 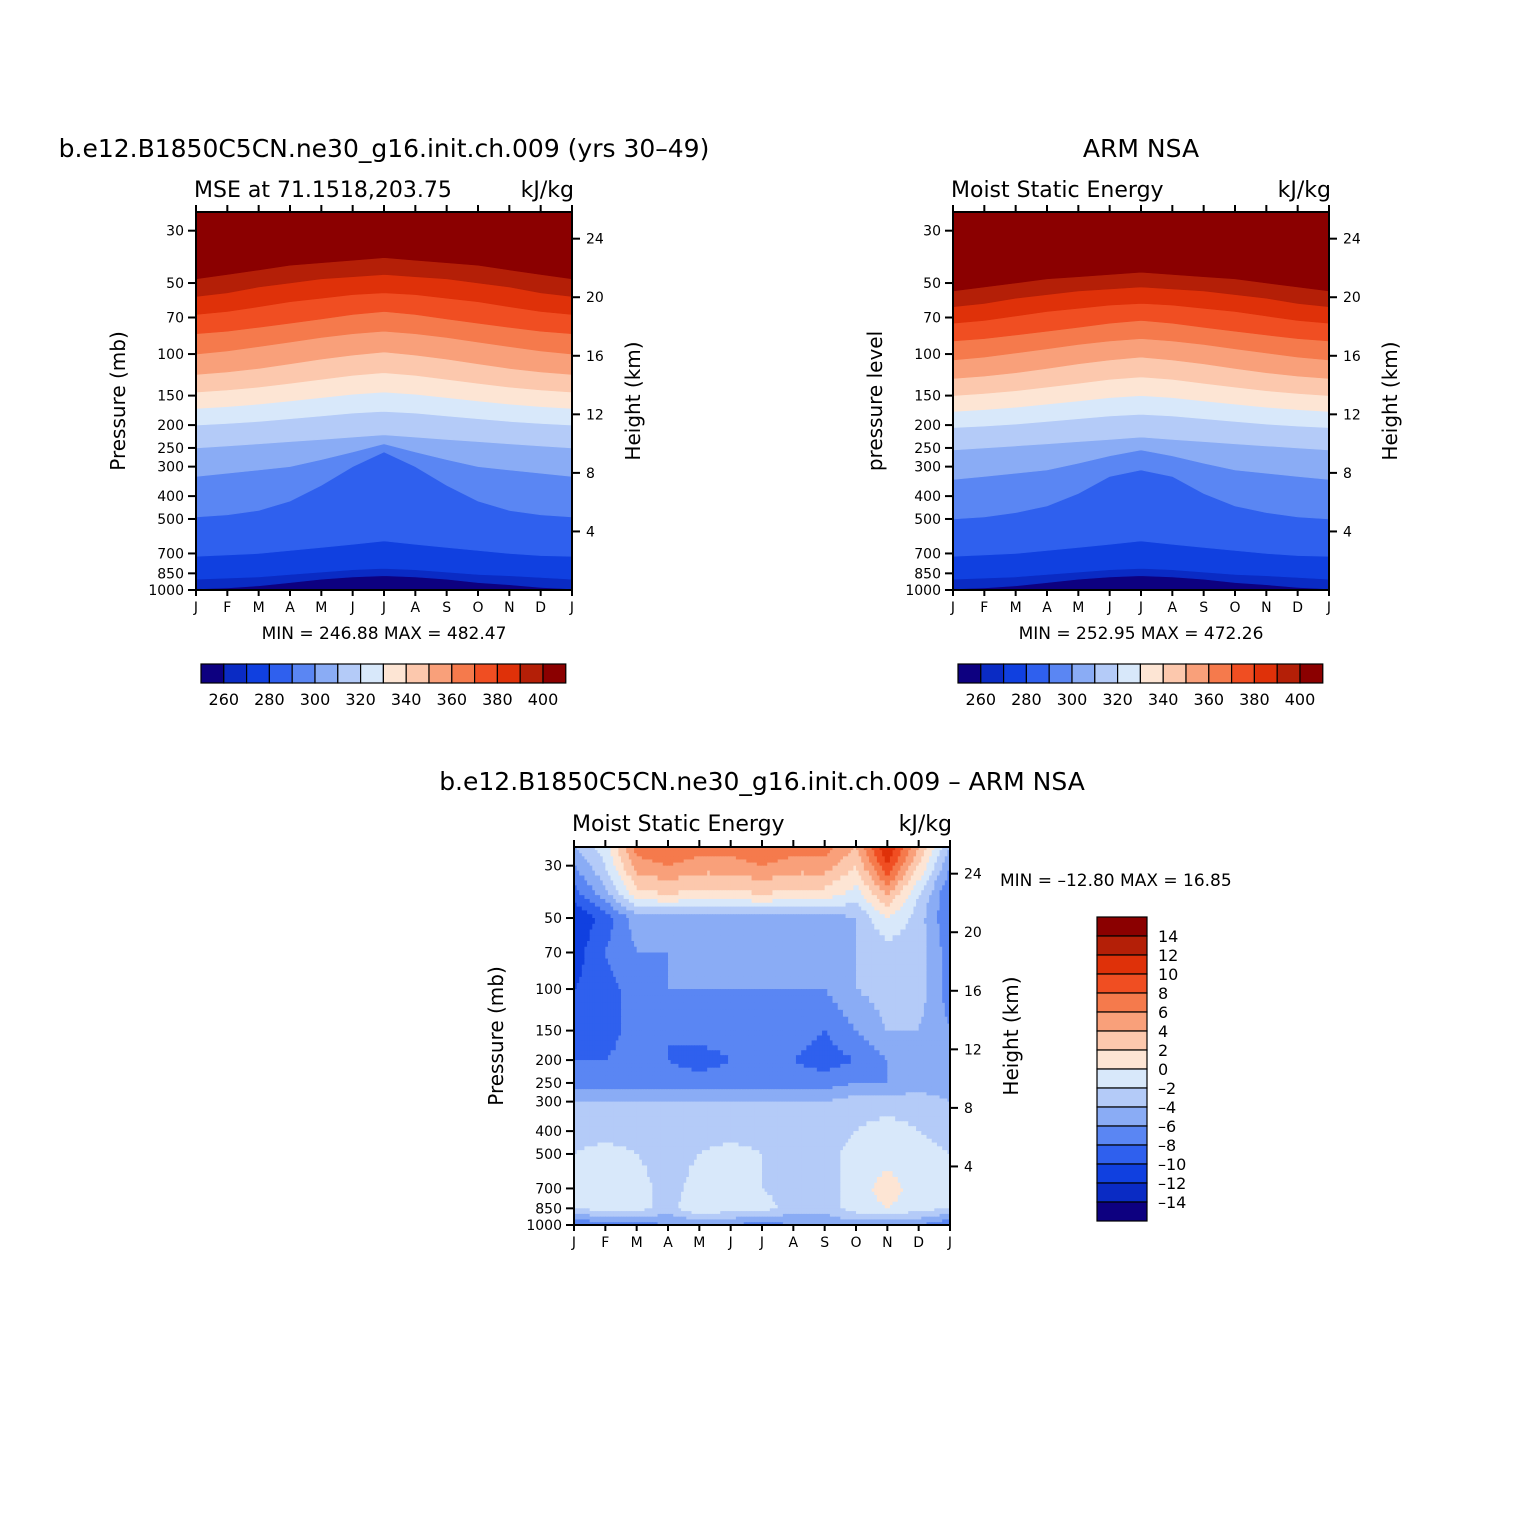 What do you see at coordinates (1117, 699) in the screenshot?
I see `colorbar-label: 320` at bounding box center [1117, 699].